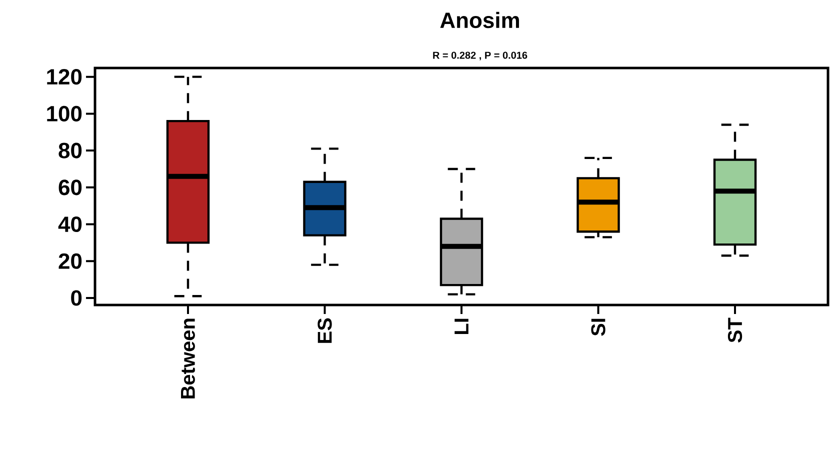 Image resolution: width=830 pixels, height=454 pixels. Describe the element at coordinates (461, 326) in the screenshot. I see `x-tick-label: LI` at that location.